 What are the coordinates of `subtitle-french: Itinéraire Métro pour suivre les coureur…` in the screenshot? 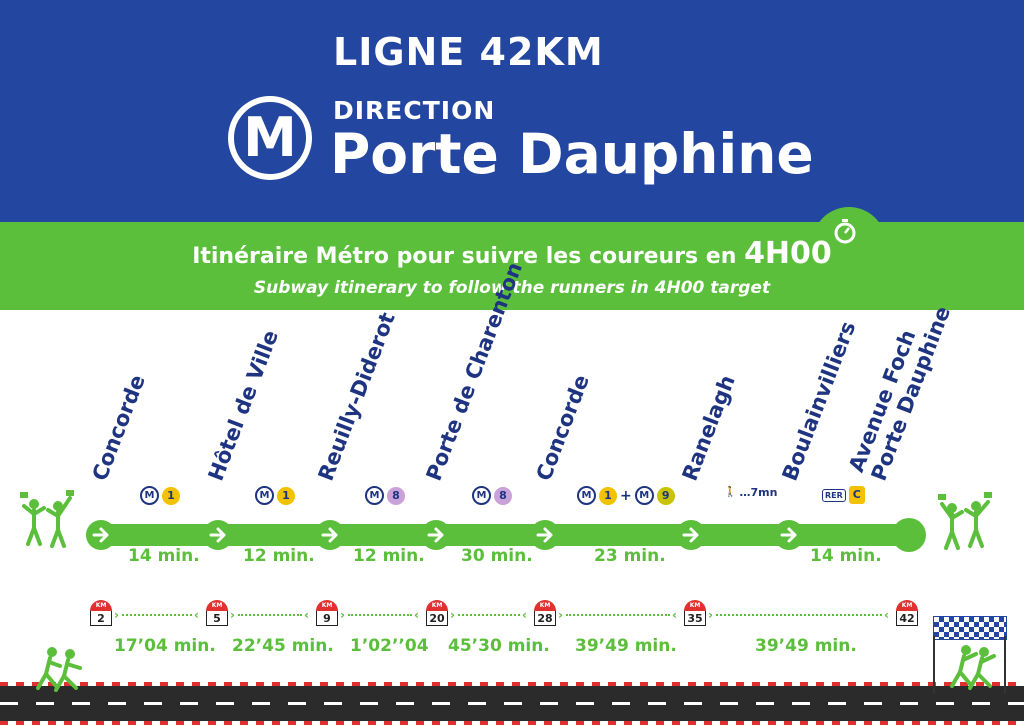 It's located at (512, 253).